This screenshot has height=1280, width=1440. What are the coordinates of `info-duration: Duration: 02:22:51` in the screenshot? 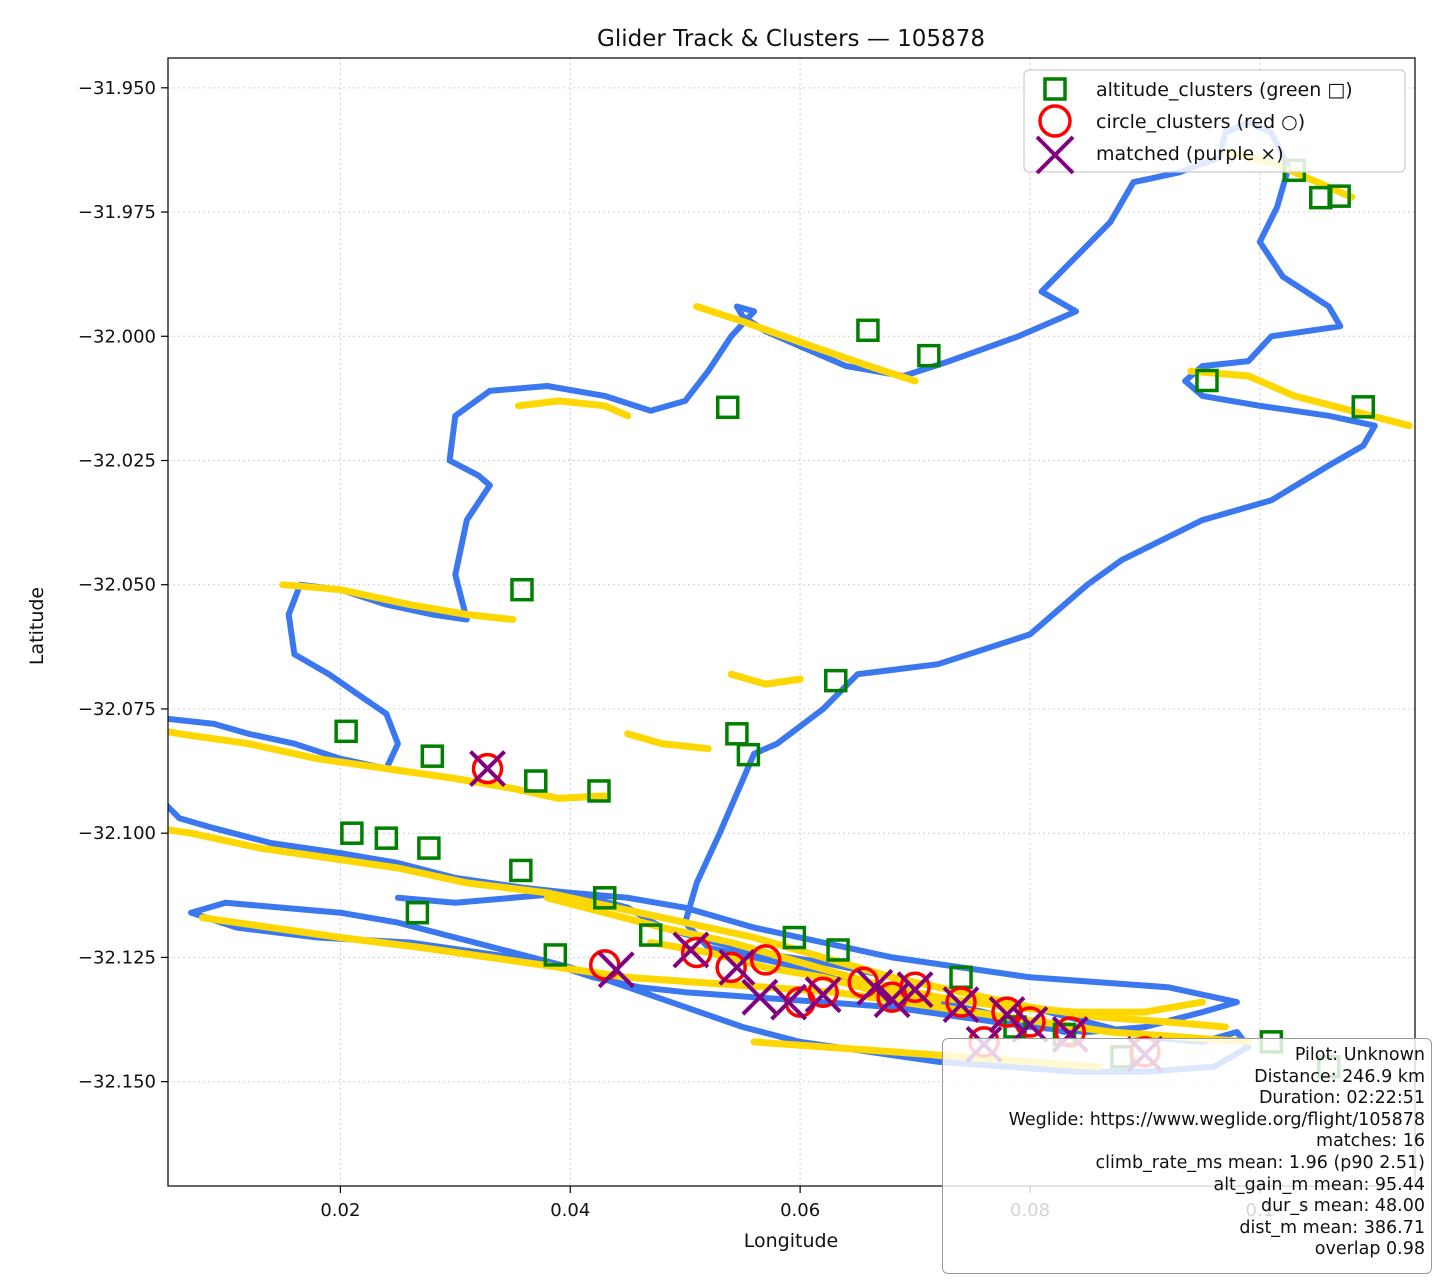 It's located at (1341, 1098).